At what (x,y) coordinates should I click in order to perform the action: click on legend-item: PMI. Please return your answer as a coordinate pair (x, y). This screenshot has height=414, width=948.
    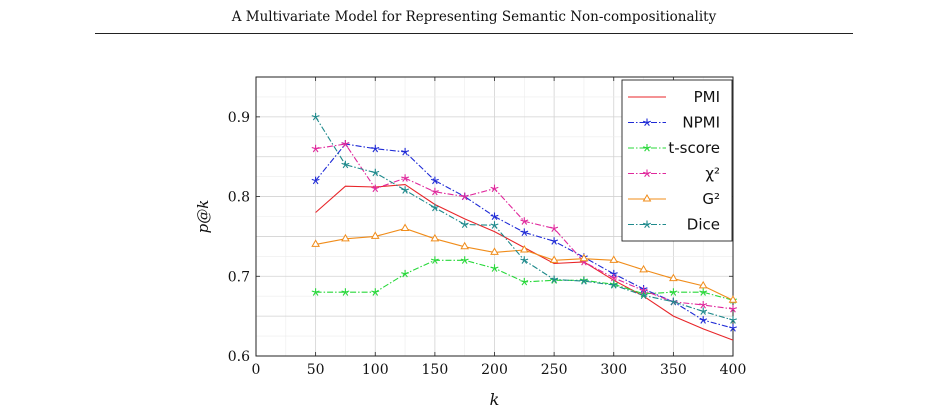
    Looking at the image, I should click on (674, 97).